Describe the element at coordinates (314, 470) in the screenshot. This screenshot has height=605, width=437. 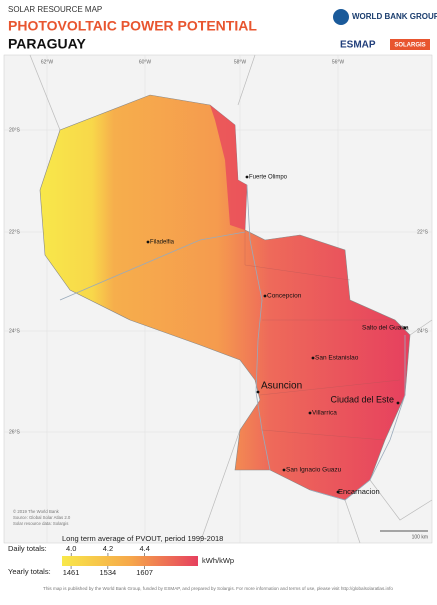
I see `city-label: San Ignacio Guazu` at that location.